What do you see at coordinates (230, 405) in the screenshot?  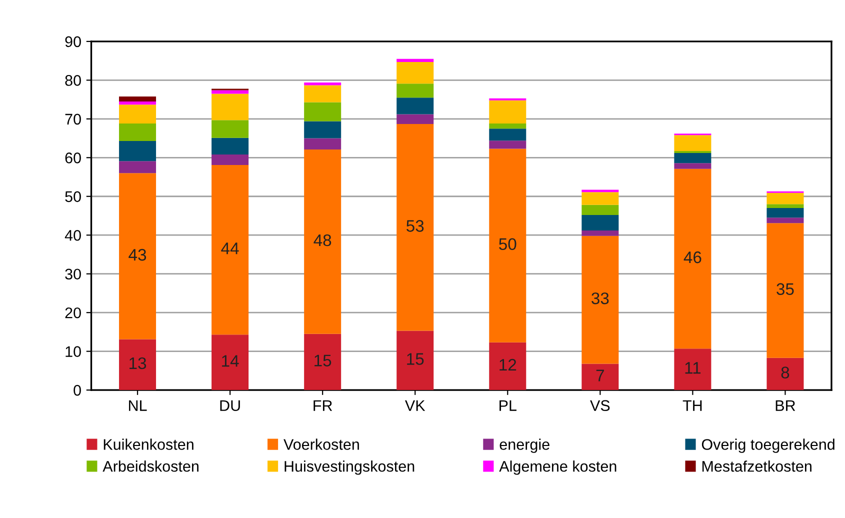 I see `x-tick-label: DU` at bounding box center [230, 405].